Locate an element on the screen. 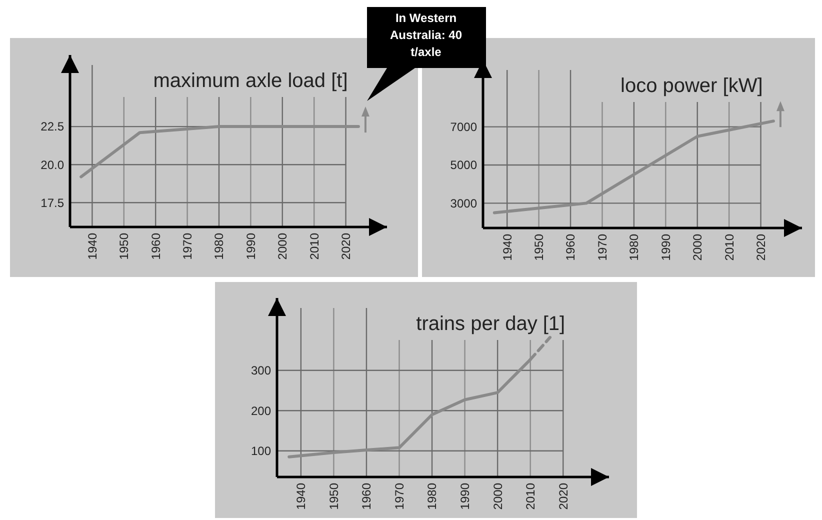 This screenshot has width=822, height=520. y-tick-label: 20.0 is located at coordinates (52, 165).